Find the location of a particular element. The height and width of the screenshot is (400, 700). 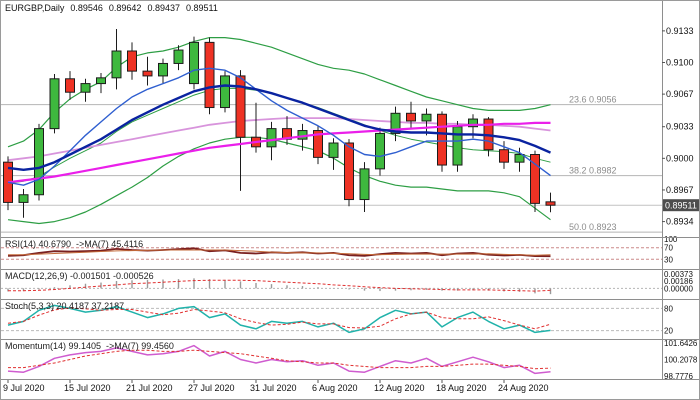

date-label: 15 Jul 2020 is located at coordinates (87, 388).